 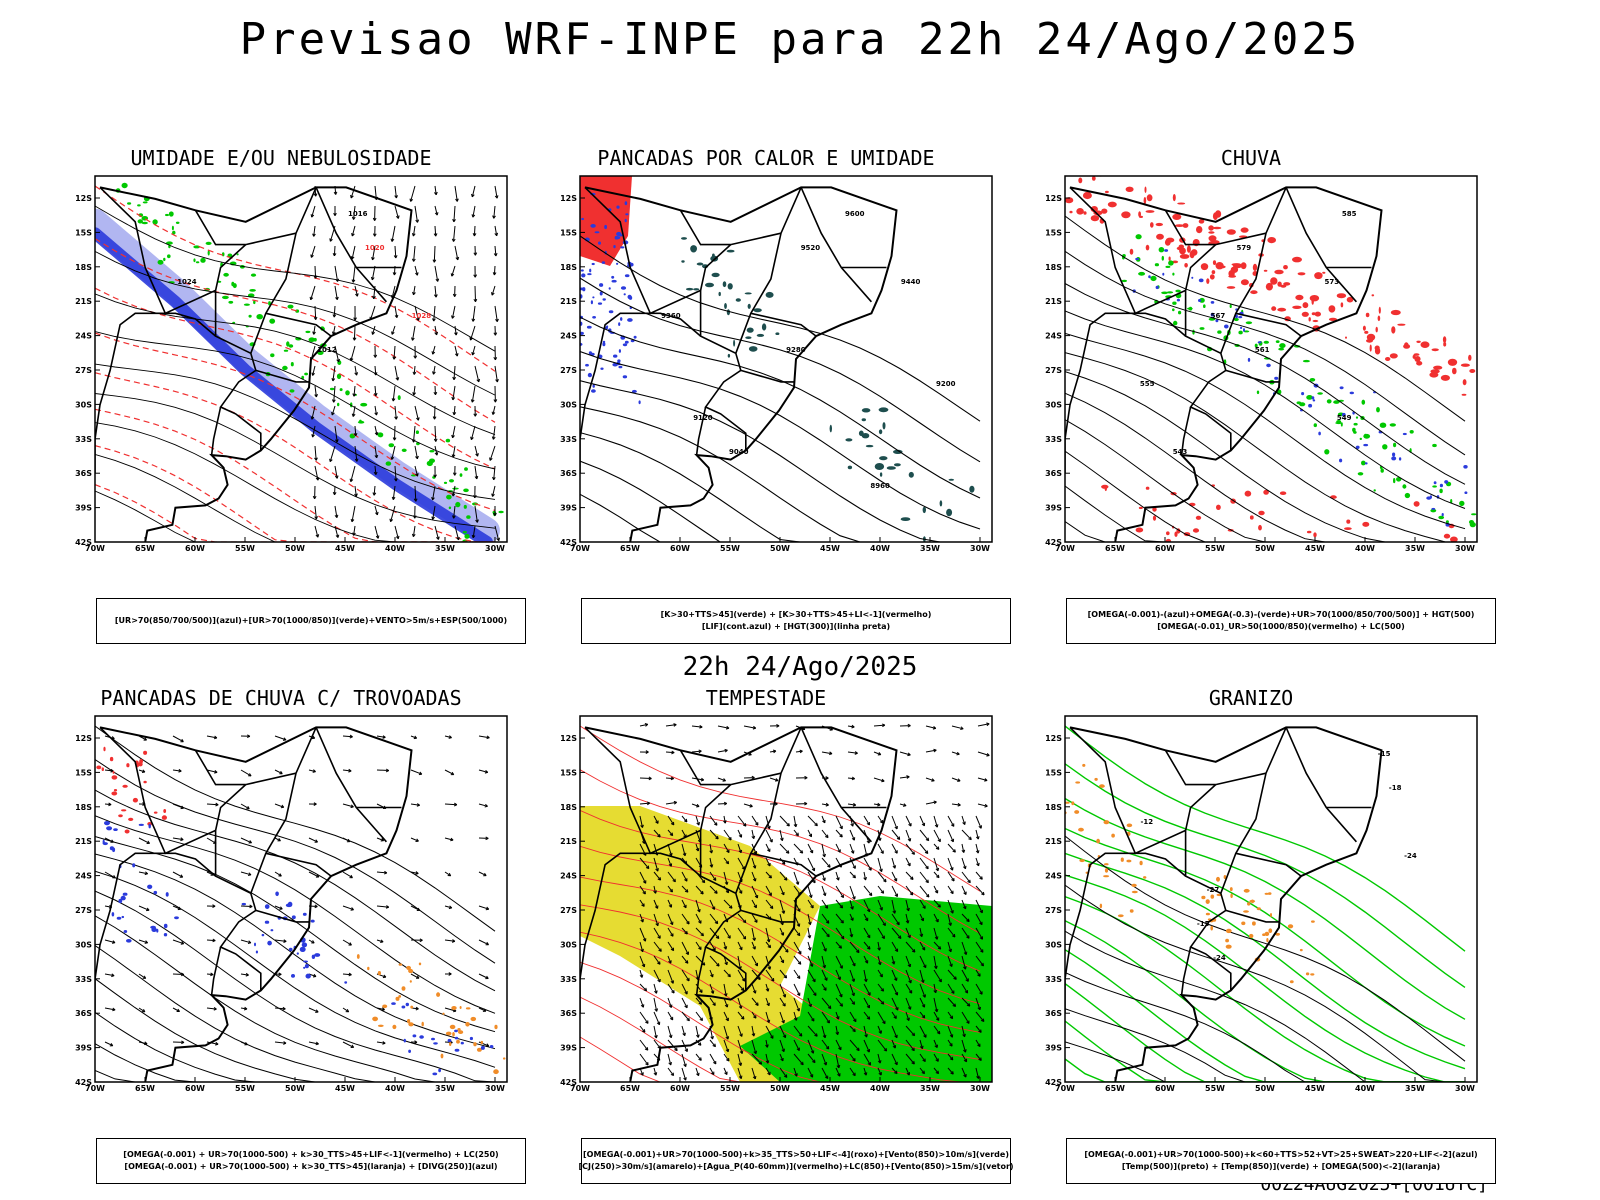 I want to click on contour-label: 1020, so click(x=375, y=248).